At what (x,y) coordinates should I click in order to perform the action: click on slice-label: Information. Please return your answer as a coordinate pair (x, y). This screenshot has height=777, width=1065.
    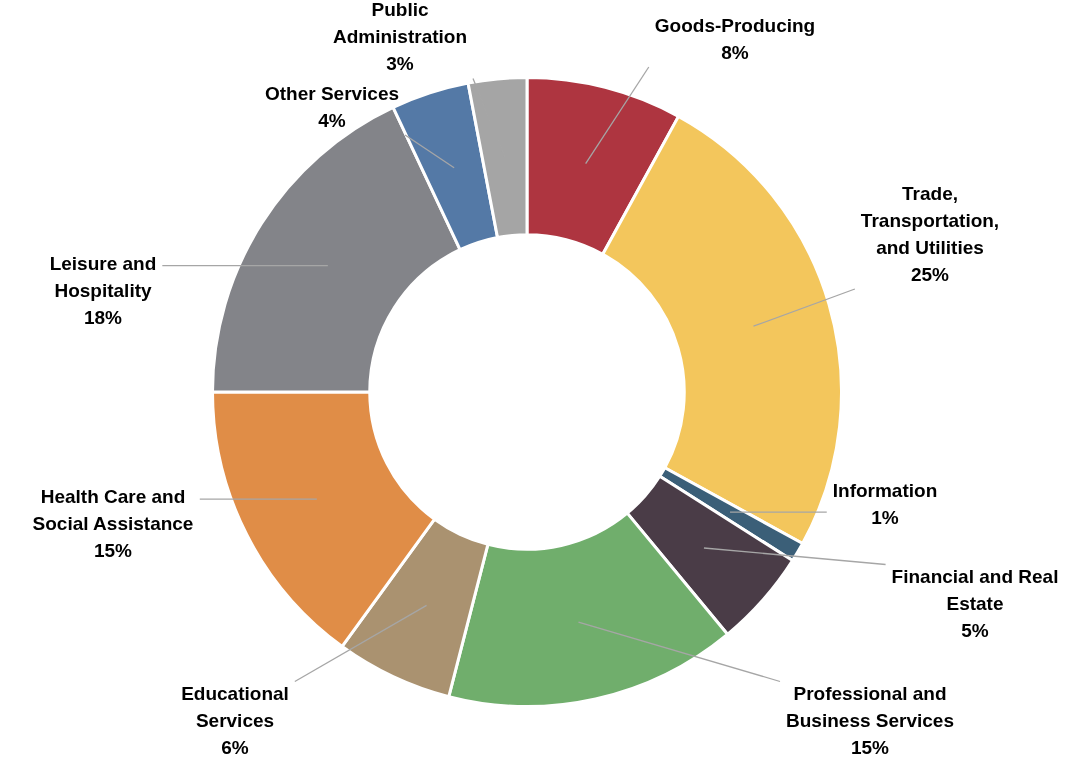
    Looking at the image, I should click on (885, 490).